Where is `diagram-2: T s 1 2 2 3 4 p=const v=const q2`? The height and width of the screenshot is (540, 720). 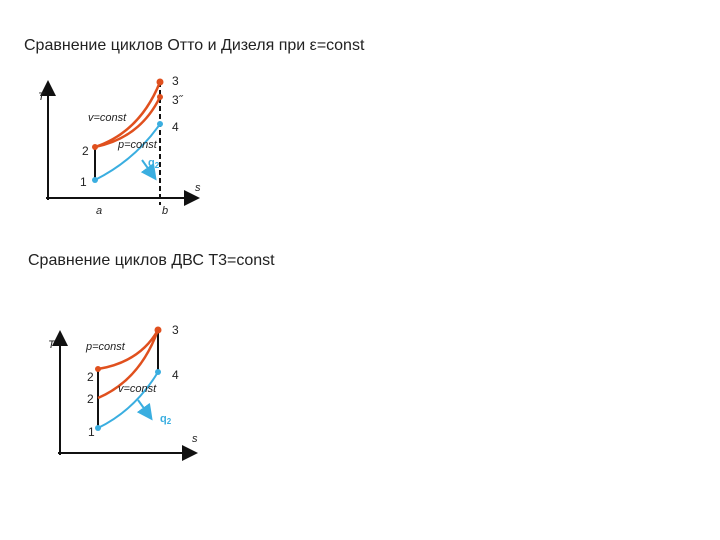
diagram-2: T s 1 2 2 3 4 p=const v=const q2 is located at coordinates (123, 392).